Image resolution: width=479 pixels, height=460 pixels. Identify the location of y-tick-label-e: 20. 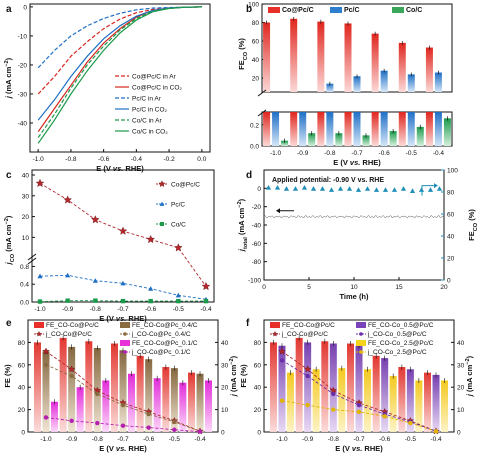
(22, 410).